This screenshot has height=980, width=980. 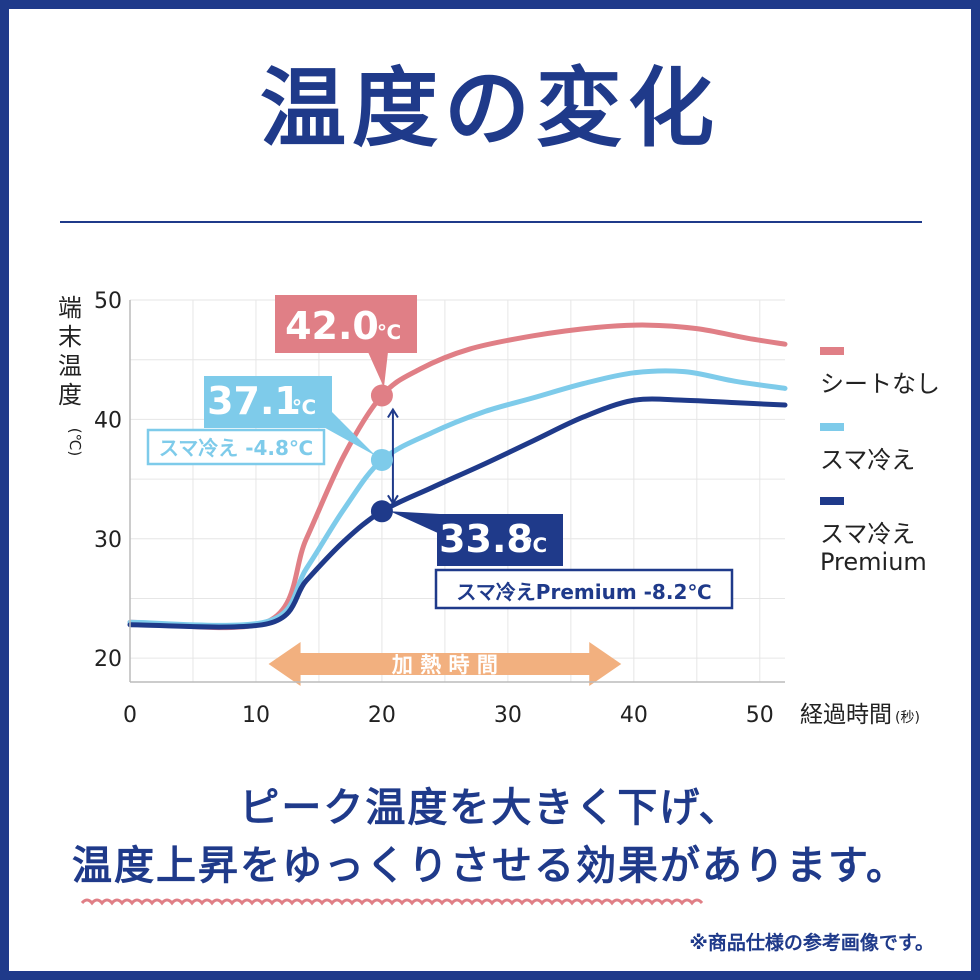 I want to click on callout-sumahie-diff-box, so click(x=236, y=447).